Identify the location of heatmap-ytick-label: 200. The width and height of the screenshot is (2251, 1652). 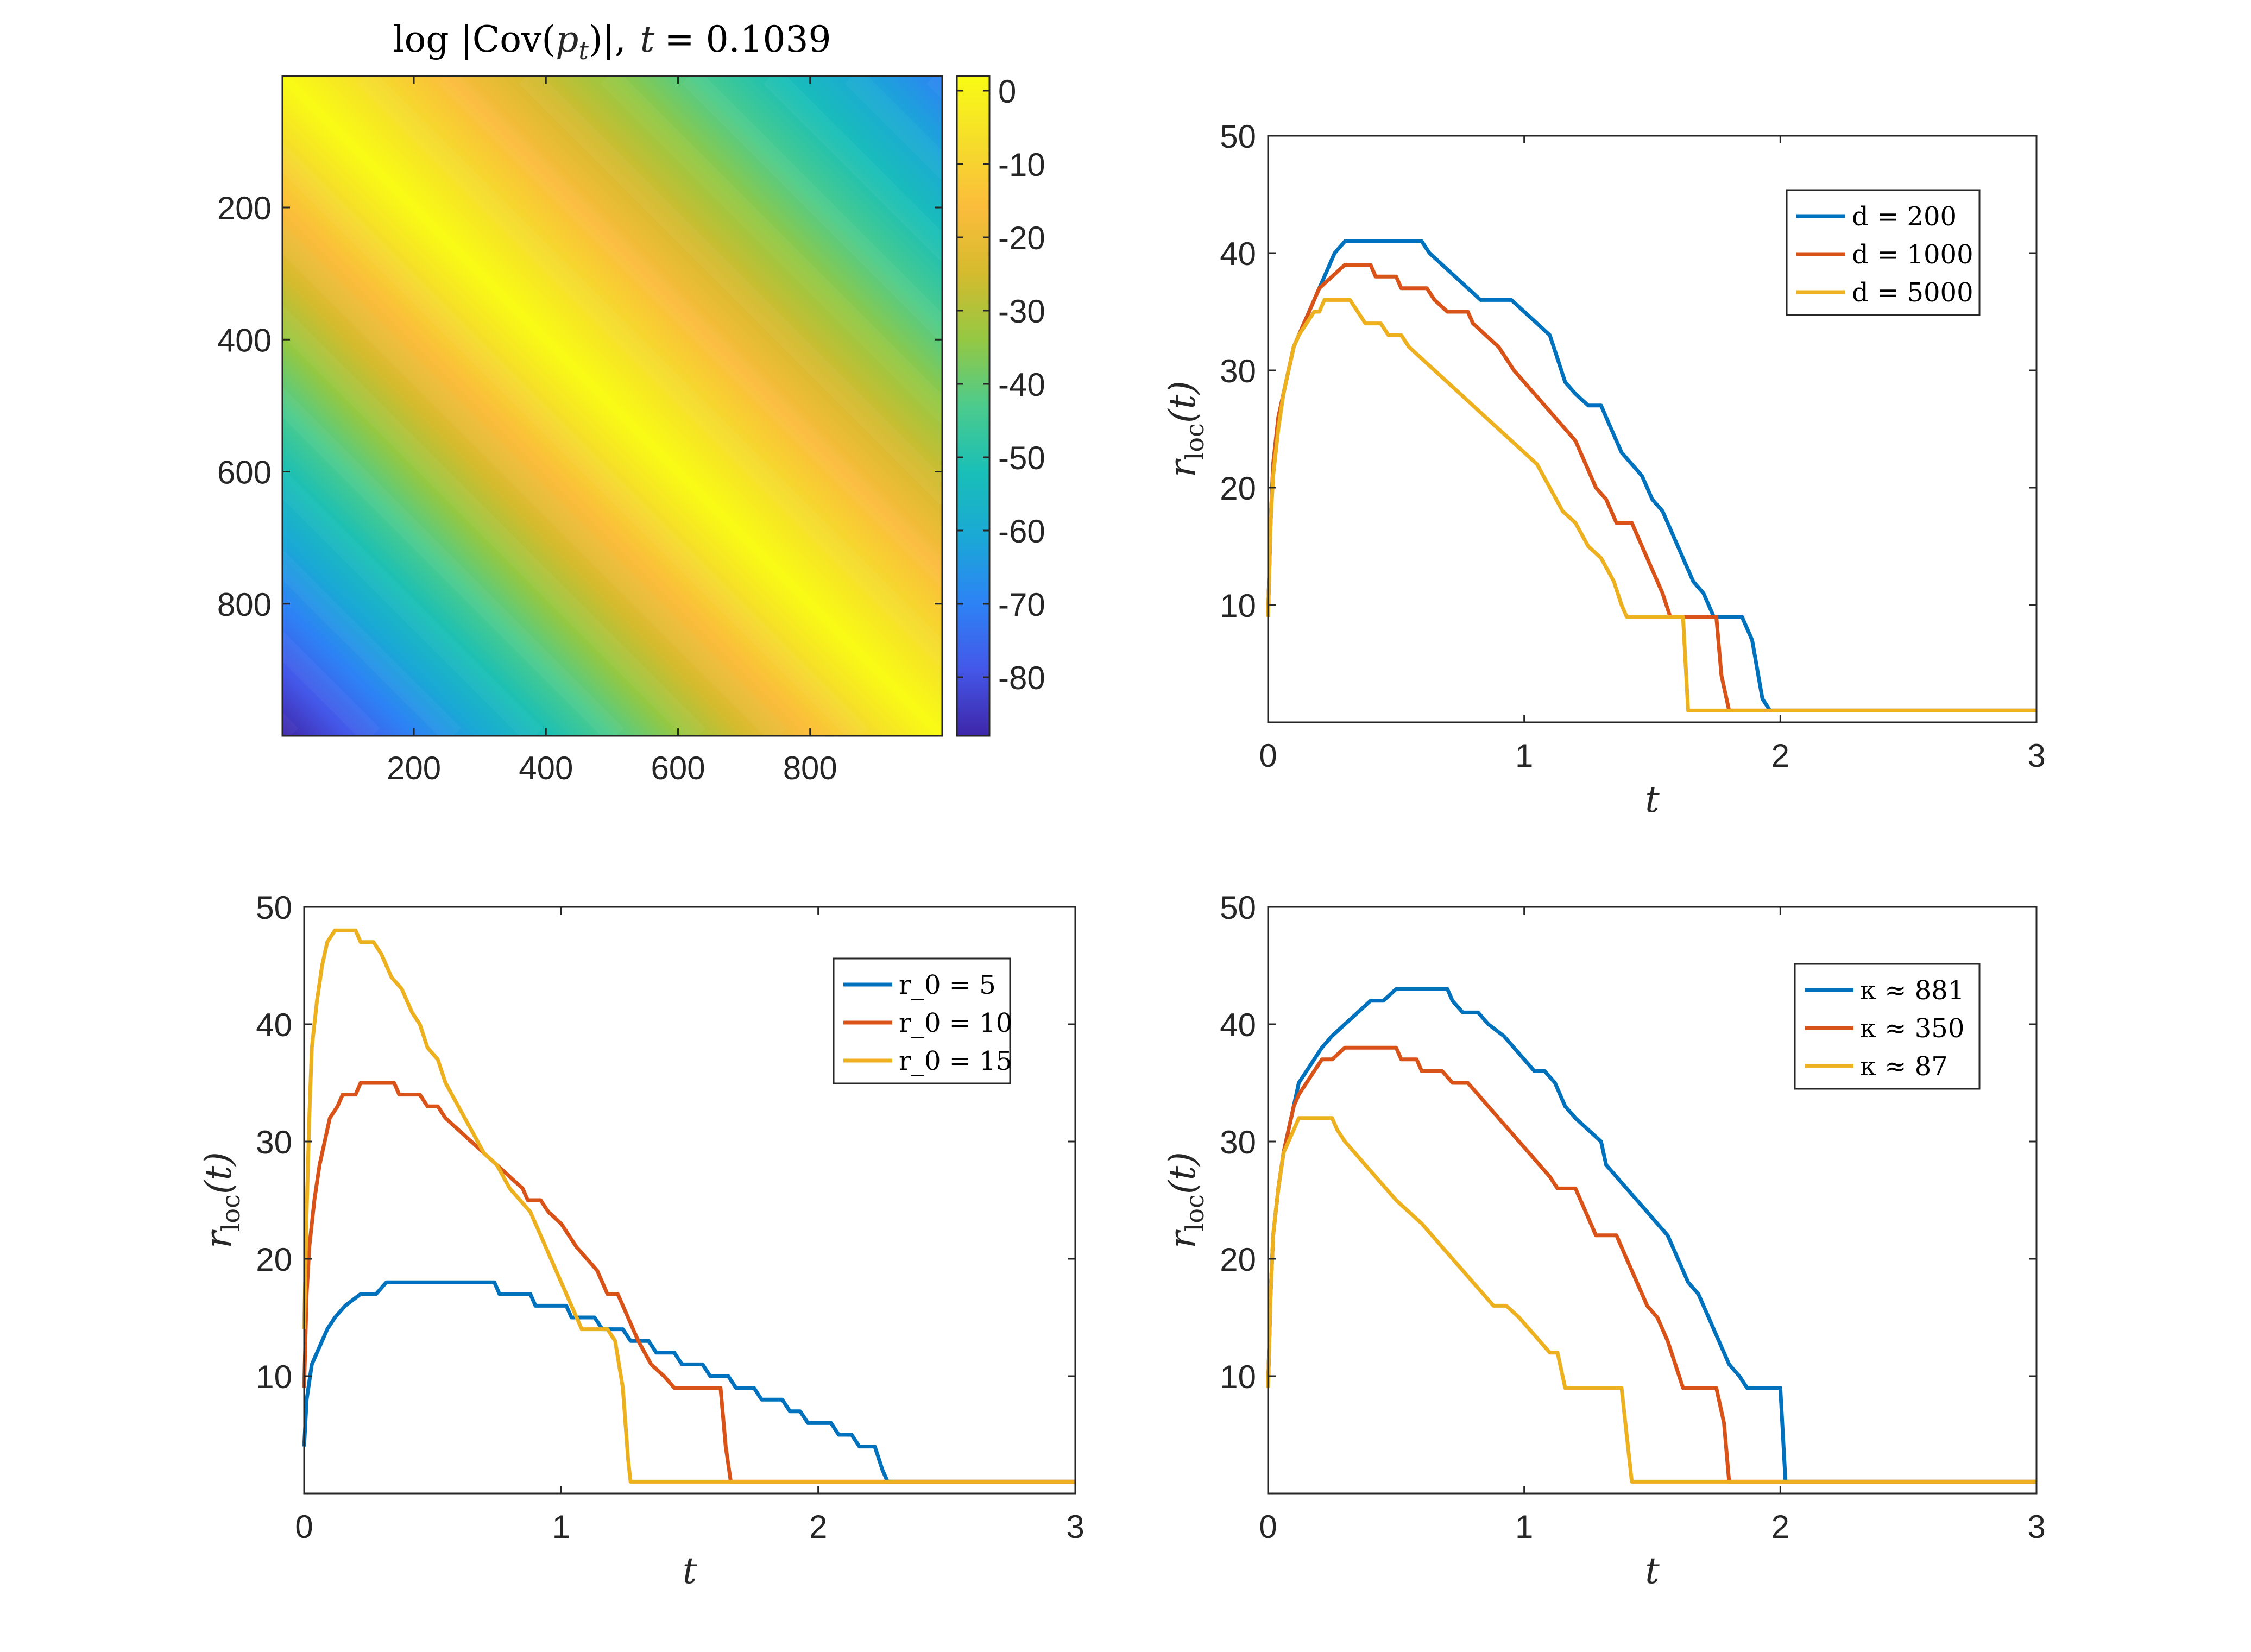
(244, 208).